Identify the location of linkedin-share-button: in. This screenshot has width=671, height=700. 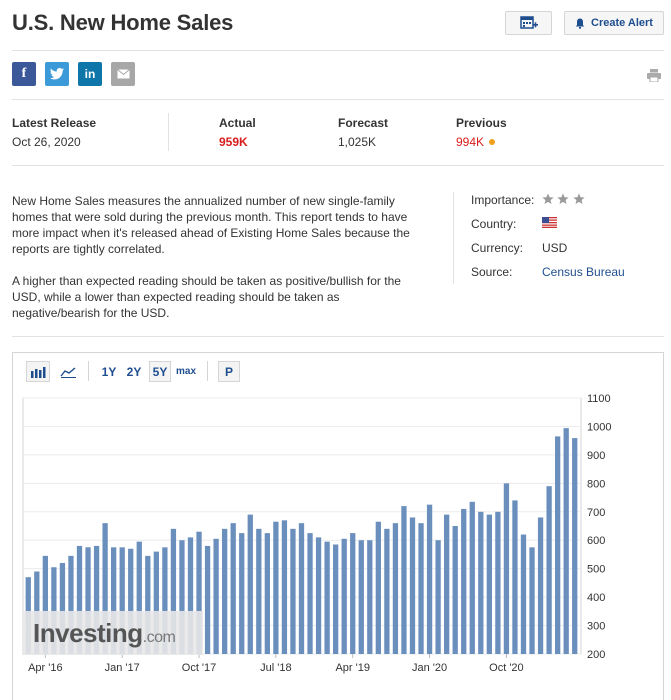
(90, 74).